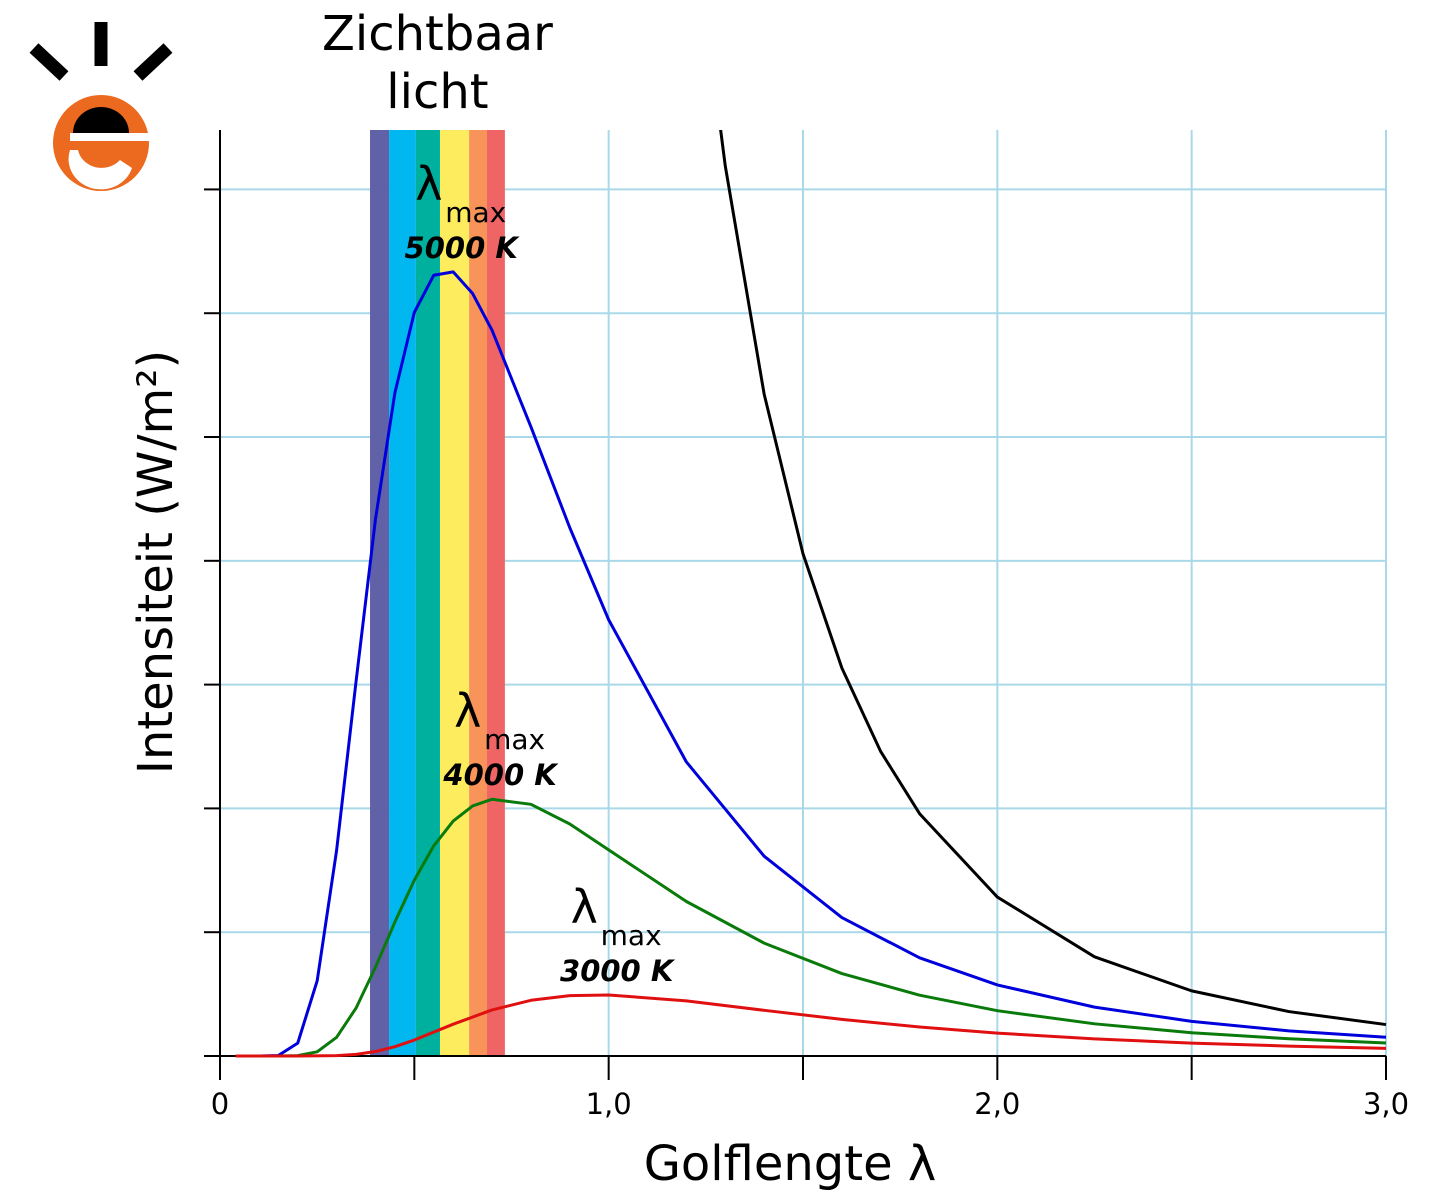 The height and width of the screenshot is (1200, 1430). What do you see at coordinates (500, 775) in the screenshot?
I see `temperature-label: 4000 K` at bounding box center [500, 775].